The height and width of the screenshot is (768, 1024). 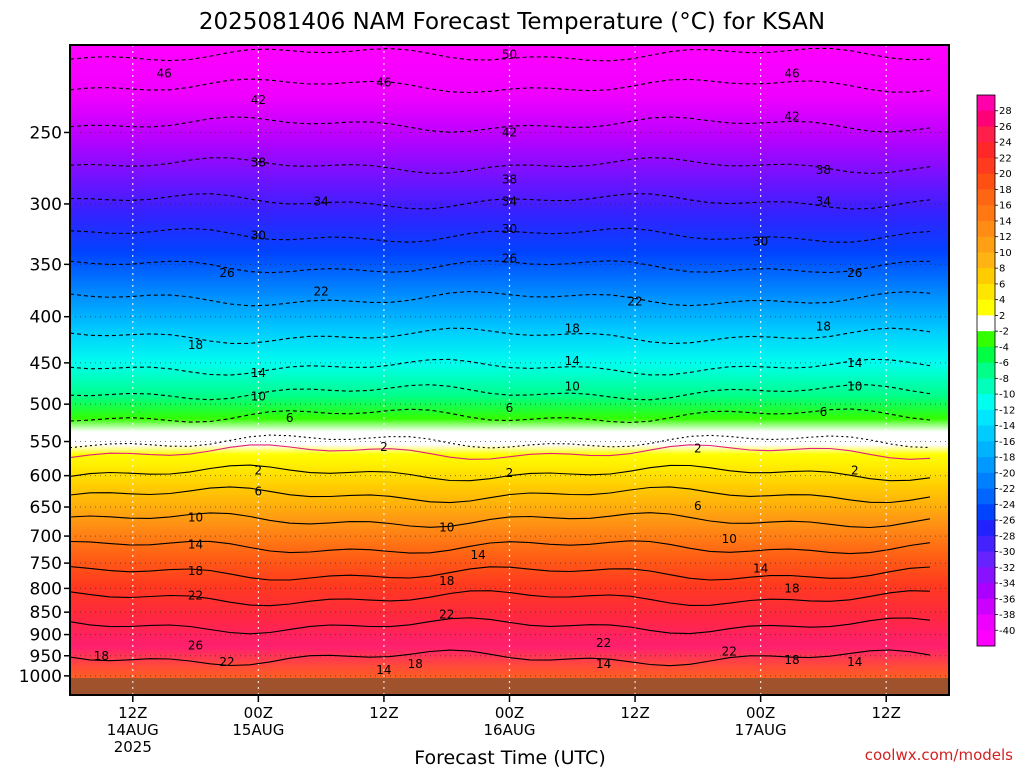 What do you see at coordinates (509, 686) in the screenshot?
I see `ground-below-surface` at bounding box center [509, 686].